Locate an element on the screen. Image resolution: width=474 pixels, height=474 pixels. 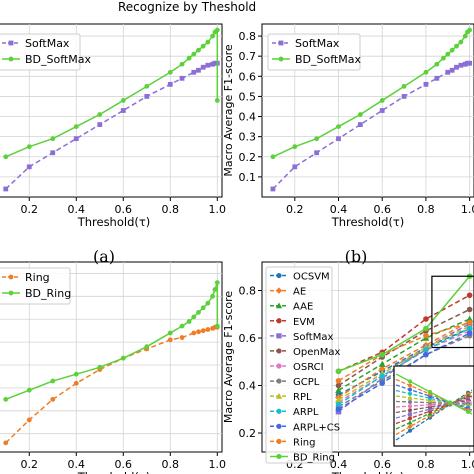
series-line-ring is located at coordinates (111, 385).